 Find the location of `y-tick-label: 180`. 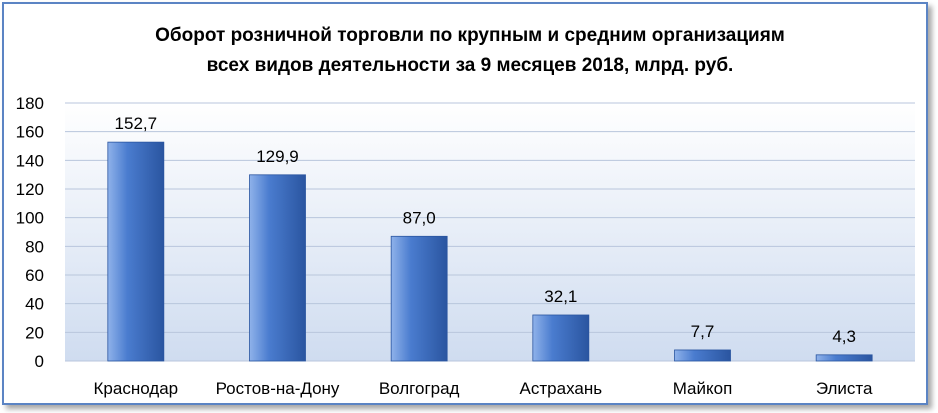

y-tick-label: 180 is located at coordinates (30, 103).